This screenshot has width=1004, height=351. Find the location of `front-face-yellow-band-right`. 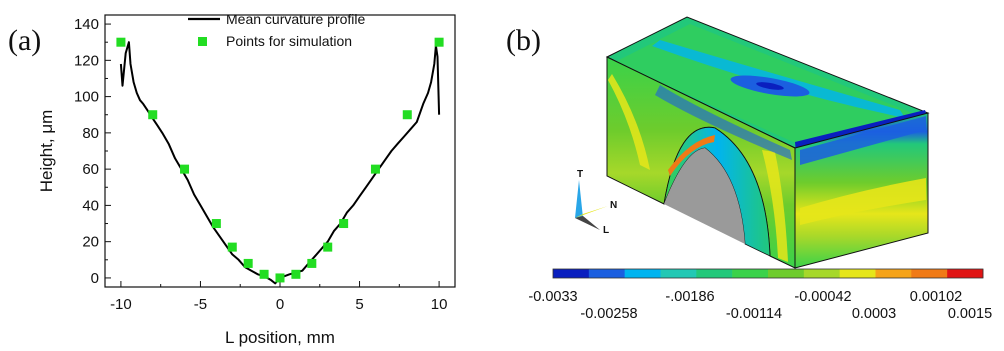

front-face-yellow-band-right is located at coordinates (775, 206).